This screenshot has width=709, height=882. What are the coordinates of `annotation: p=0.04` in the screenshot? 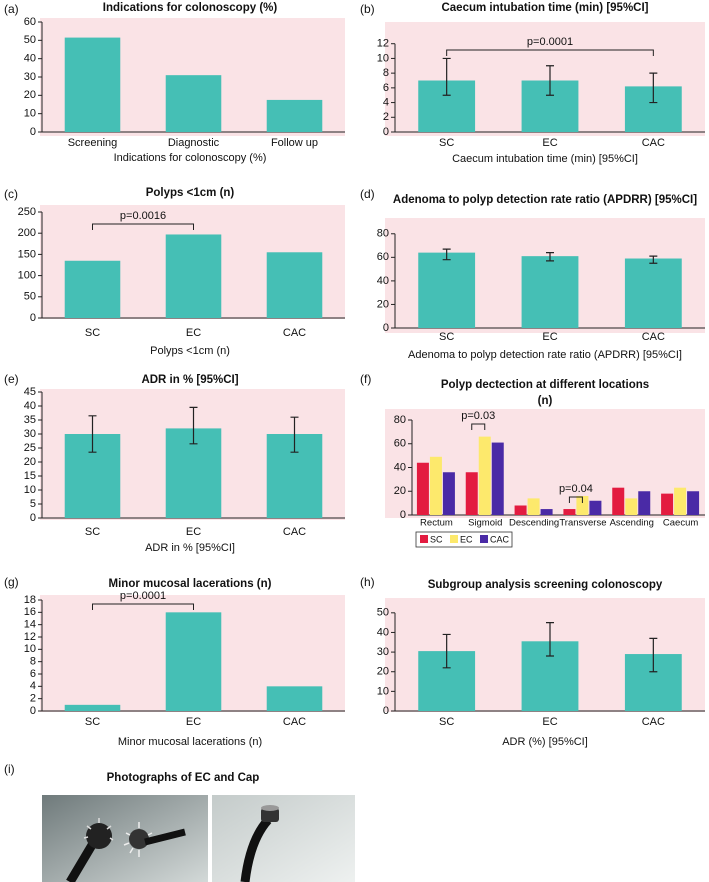 It's located at (576, 489).